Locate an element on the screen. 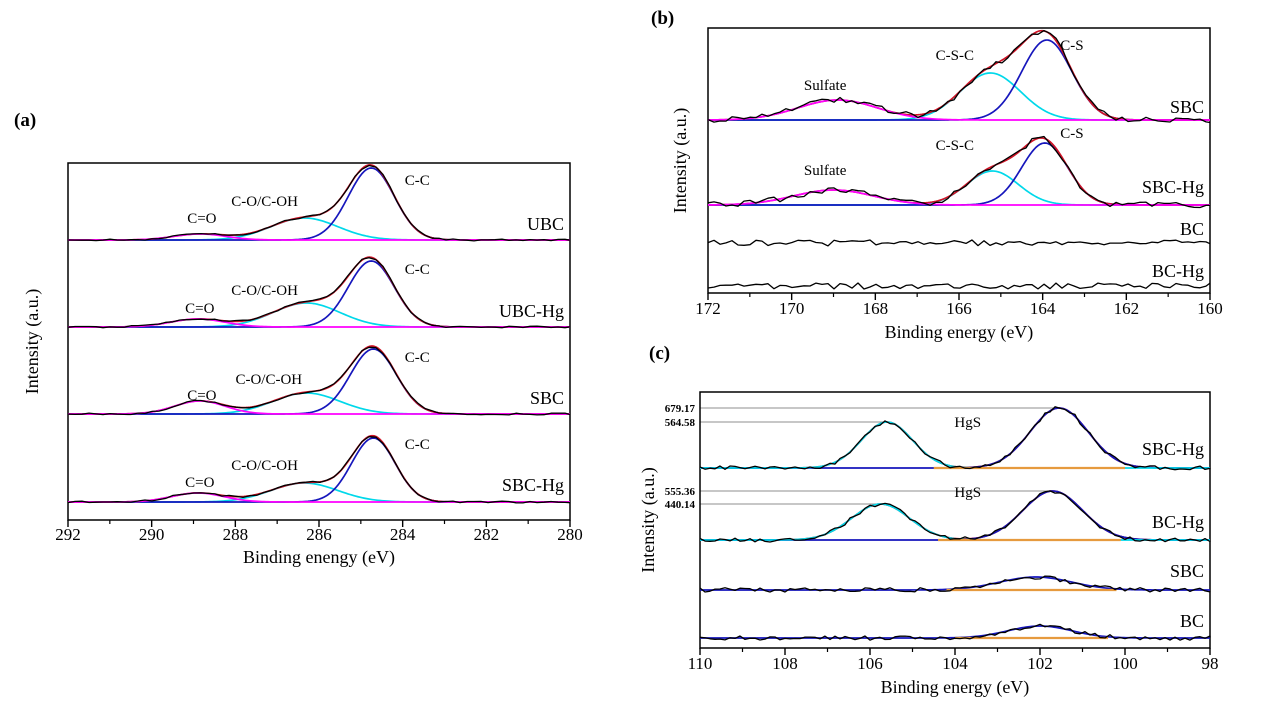 This screenshot has height=721, width=1269. x-tick-label: 290 is located at coordinates (152, 534).